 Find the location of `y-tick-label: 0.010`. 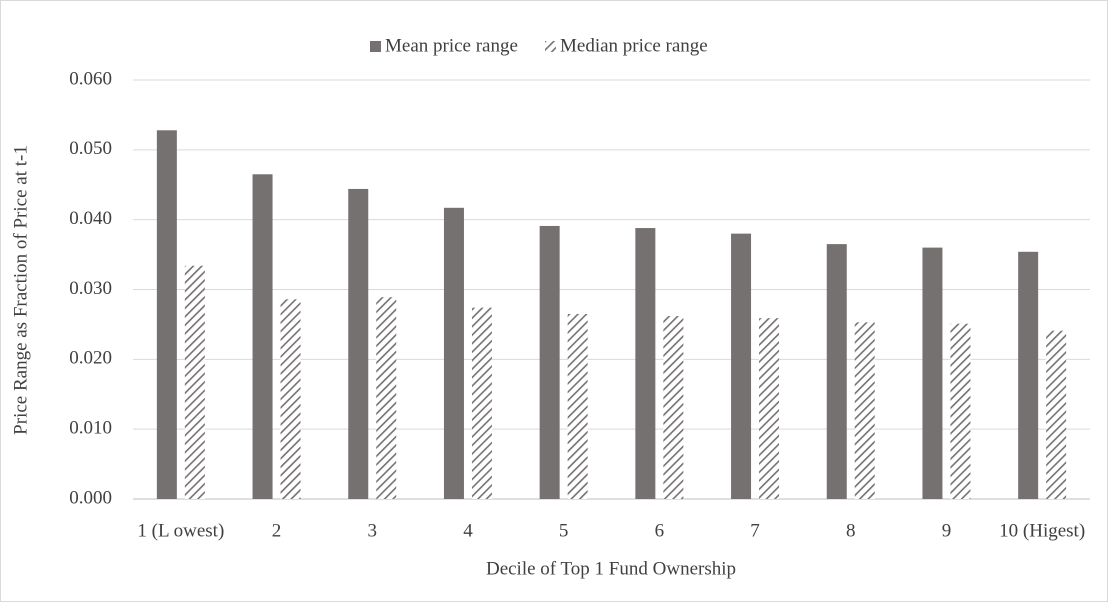

y-tick-label: 0.010 is located at coordinates (90, 428).